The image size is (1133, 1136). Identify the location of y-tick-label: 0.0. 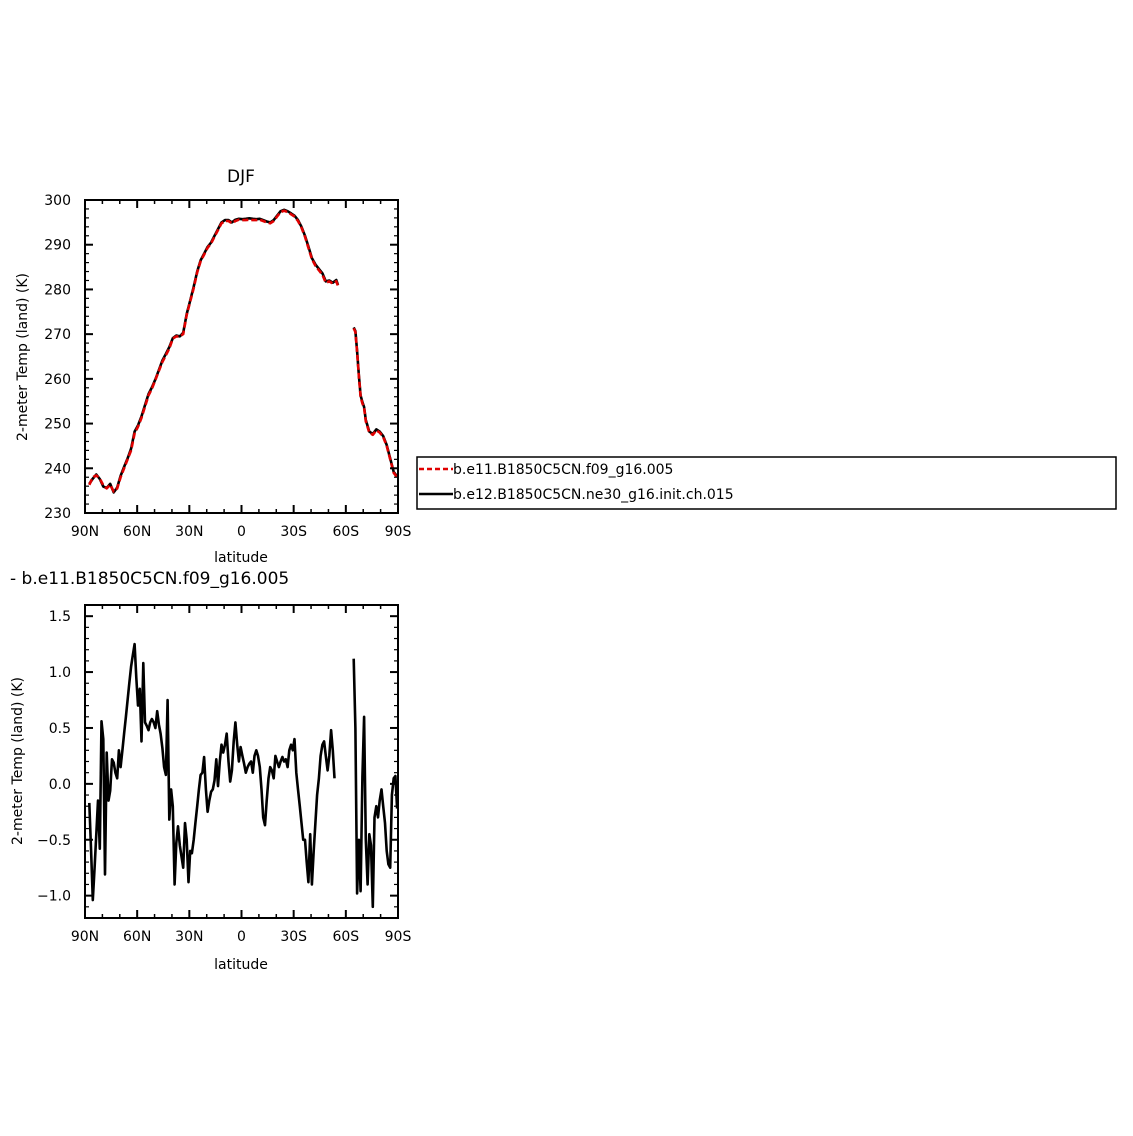
(60, 785).